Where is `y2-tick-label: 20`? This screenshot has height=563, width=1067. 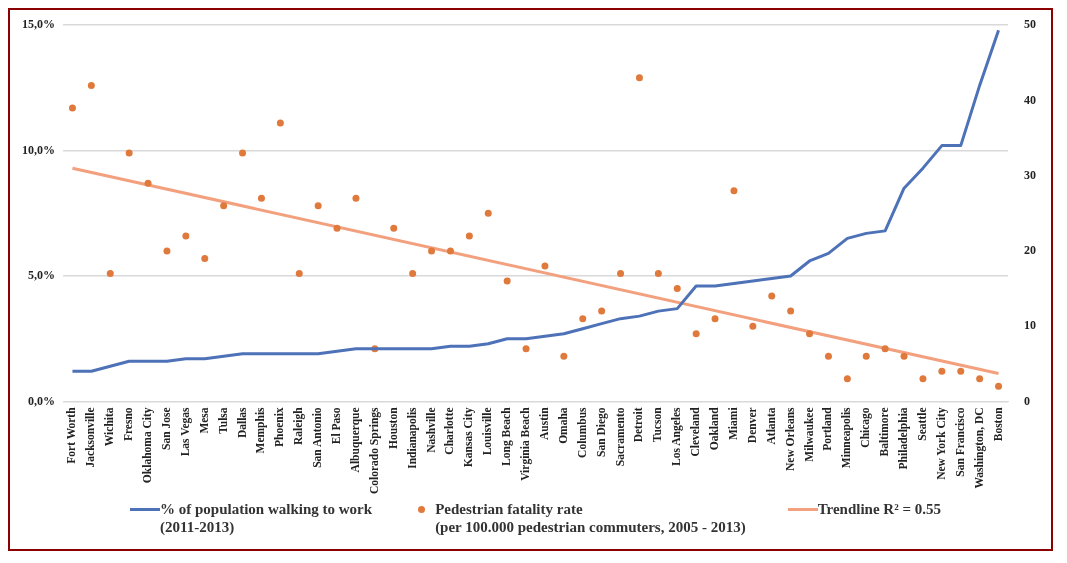 y2-tick-label: 20 is located at coordinates (1030, 250).